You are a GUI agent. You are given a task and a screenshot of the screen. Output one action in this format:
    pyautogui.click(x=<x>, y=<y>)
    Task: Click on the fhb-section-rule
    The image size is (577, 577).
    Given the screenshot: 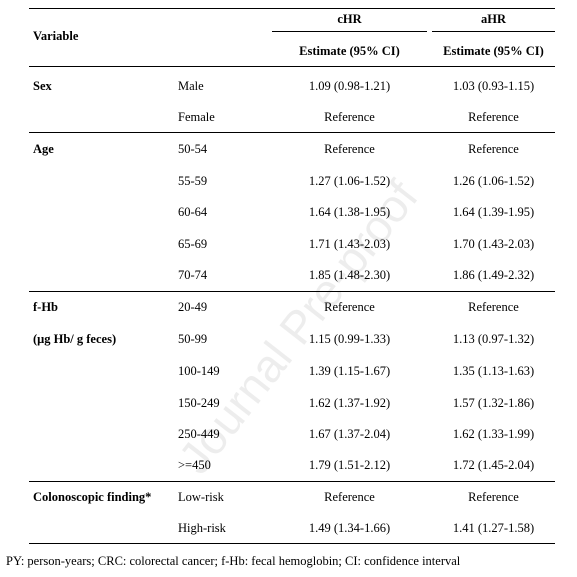 What is the action you would take?
    pyautogui.click(x=292, y=481)
    